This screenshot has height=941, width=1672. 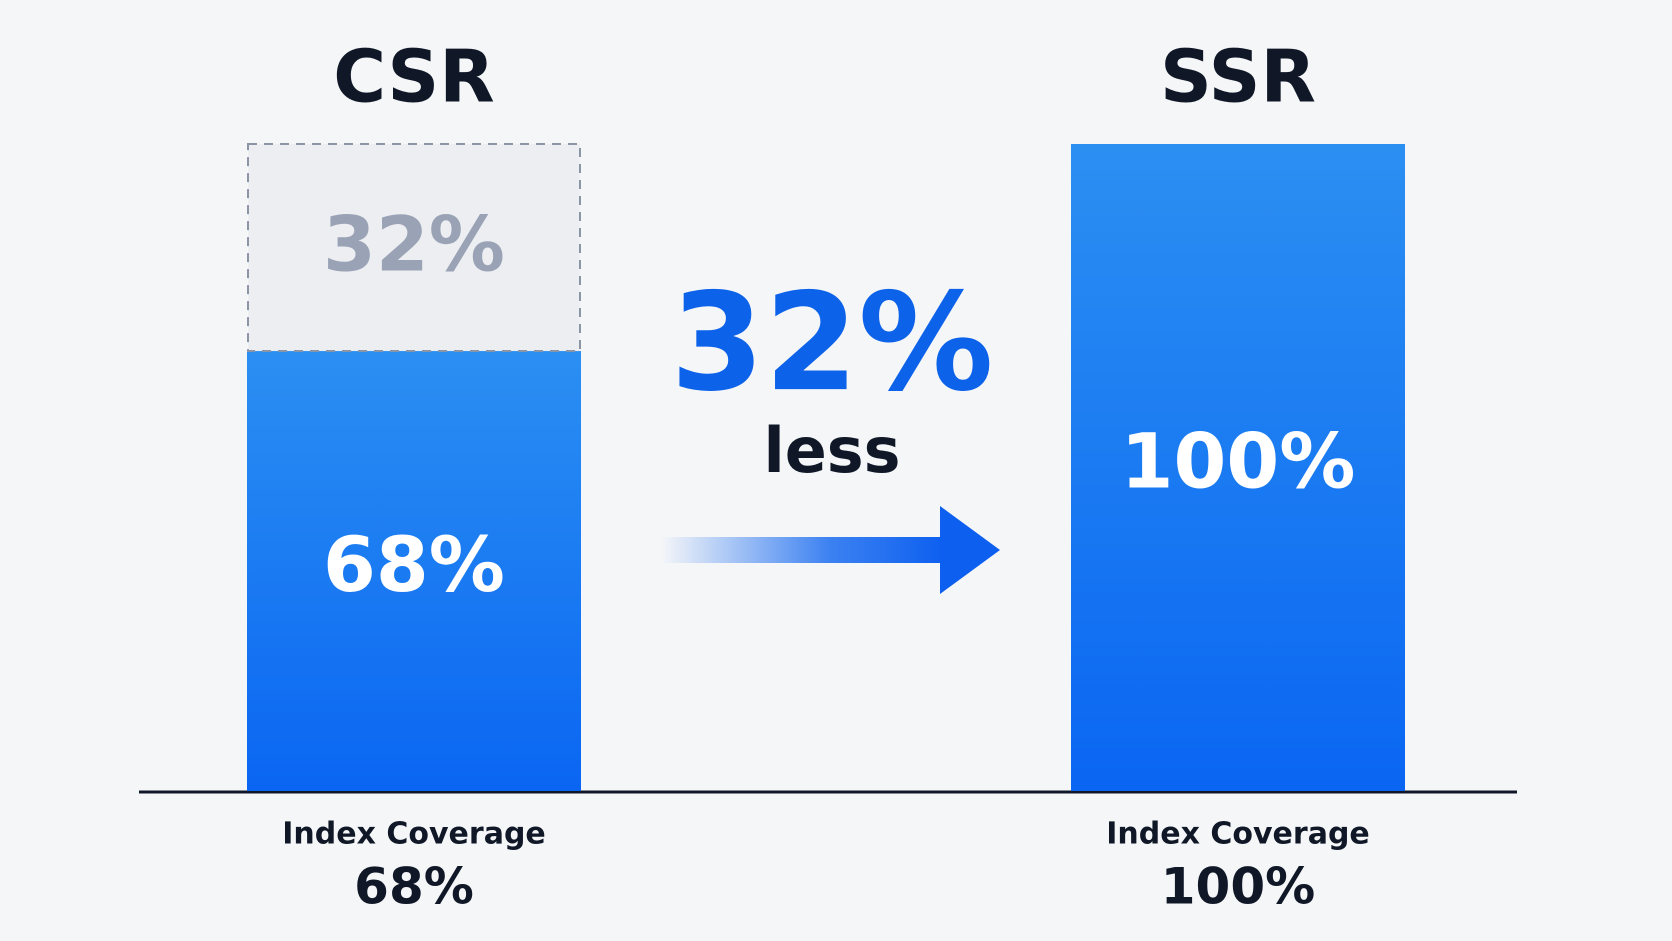 What do you see at coordinates (414, 564) in the screenshot?
I see `value-label: 68%` at bounding box center [414, 564].